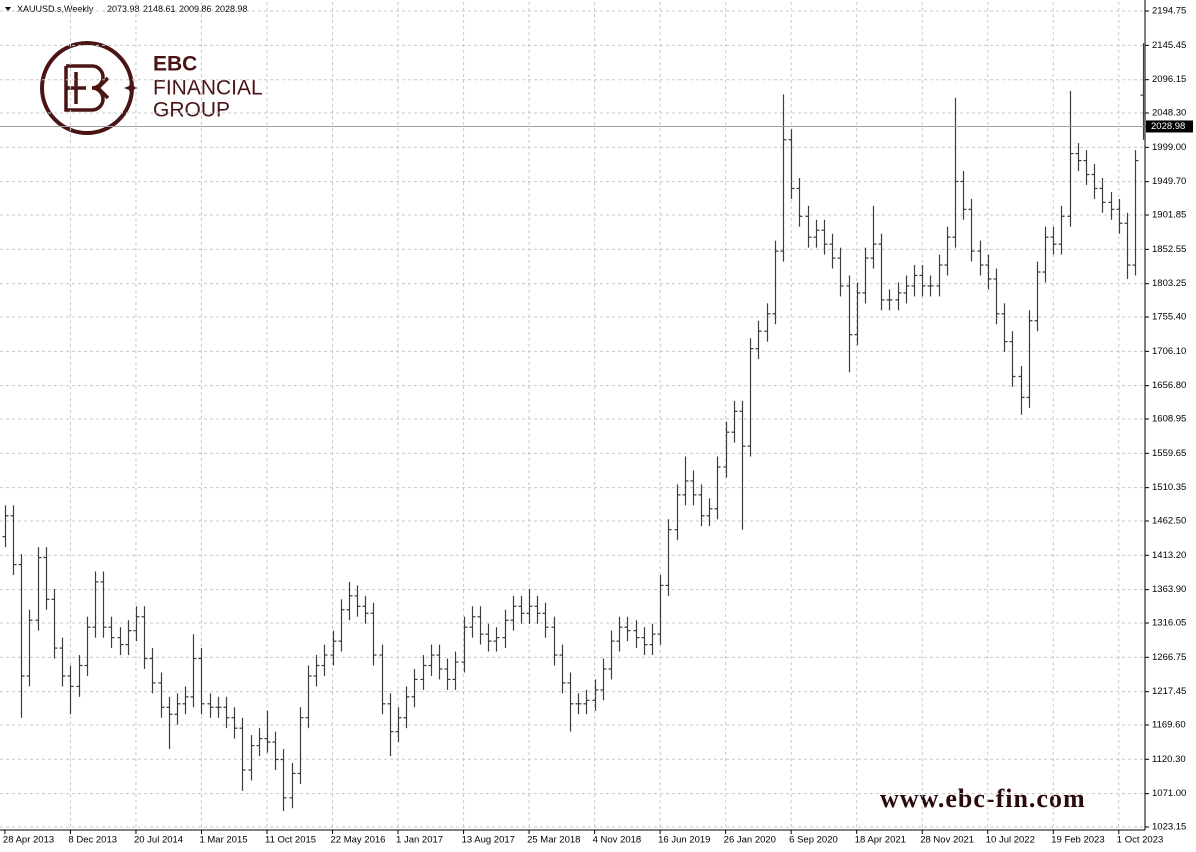 The height and width of the screenshot is (852, 1196). What do you see at coordinates (358, 840) in the screenshot?
I see `x-tick-label: 22 May 2016` at bounding box center [358, 840].